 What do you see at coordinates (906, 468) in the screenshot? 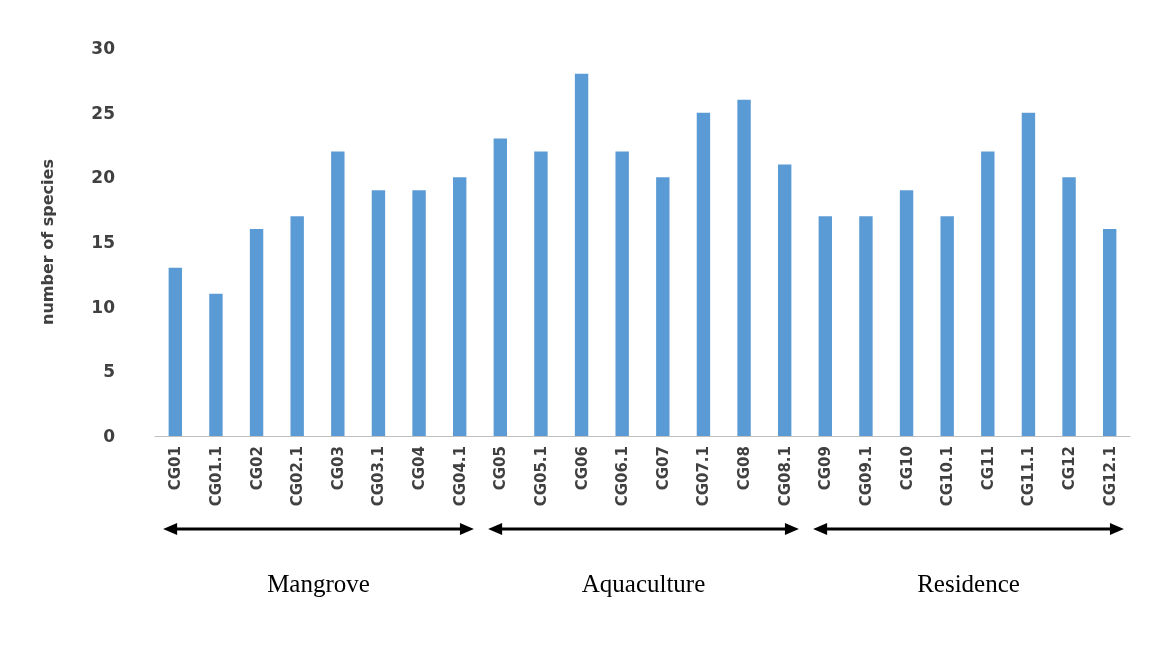
I see `x-tick-label: CG10` at bounding box center [906, 468].